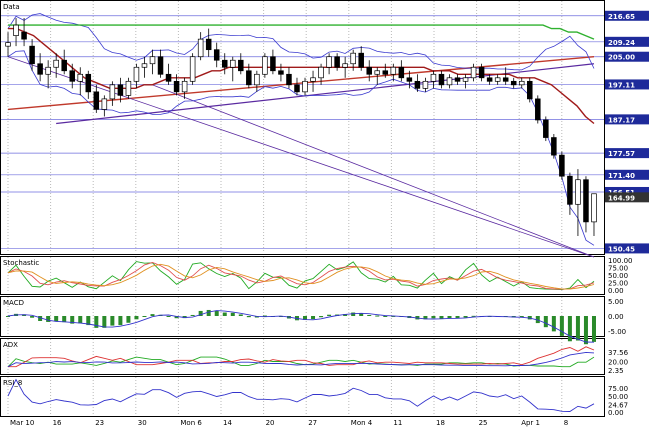 This screenshot has height=431, width=650. Describe the element at coordinates (620, 261) in the screenshot. I see `indicator-axis-label: 100.00` at that location.